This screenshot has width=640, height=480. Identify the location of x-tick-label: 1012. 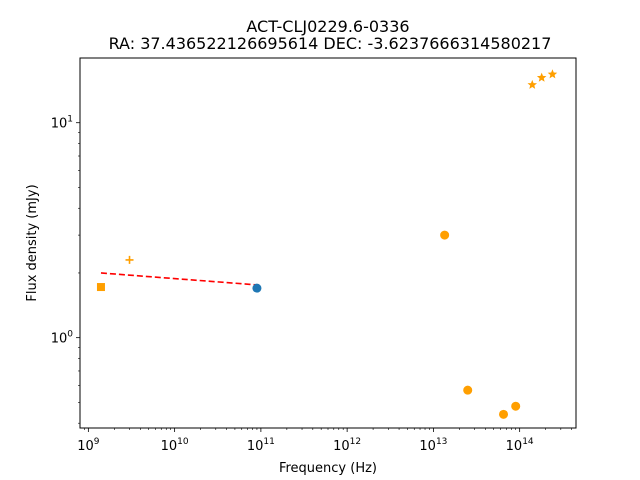
(347, 445).